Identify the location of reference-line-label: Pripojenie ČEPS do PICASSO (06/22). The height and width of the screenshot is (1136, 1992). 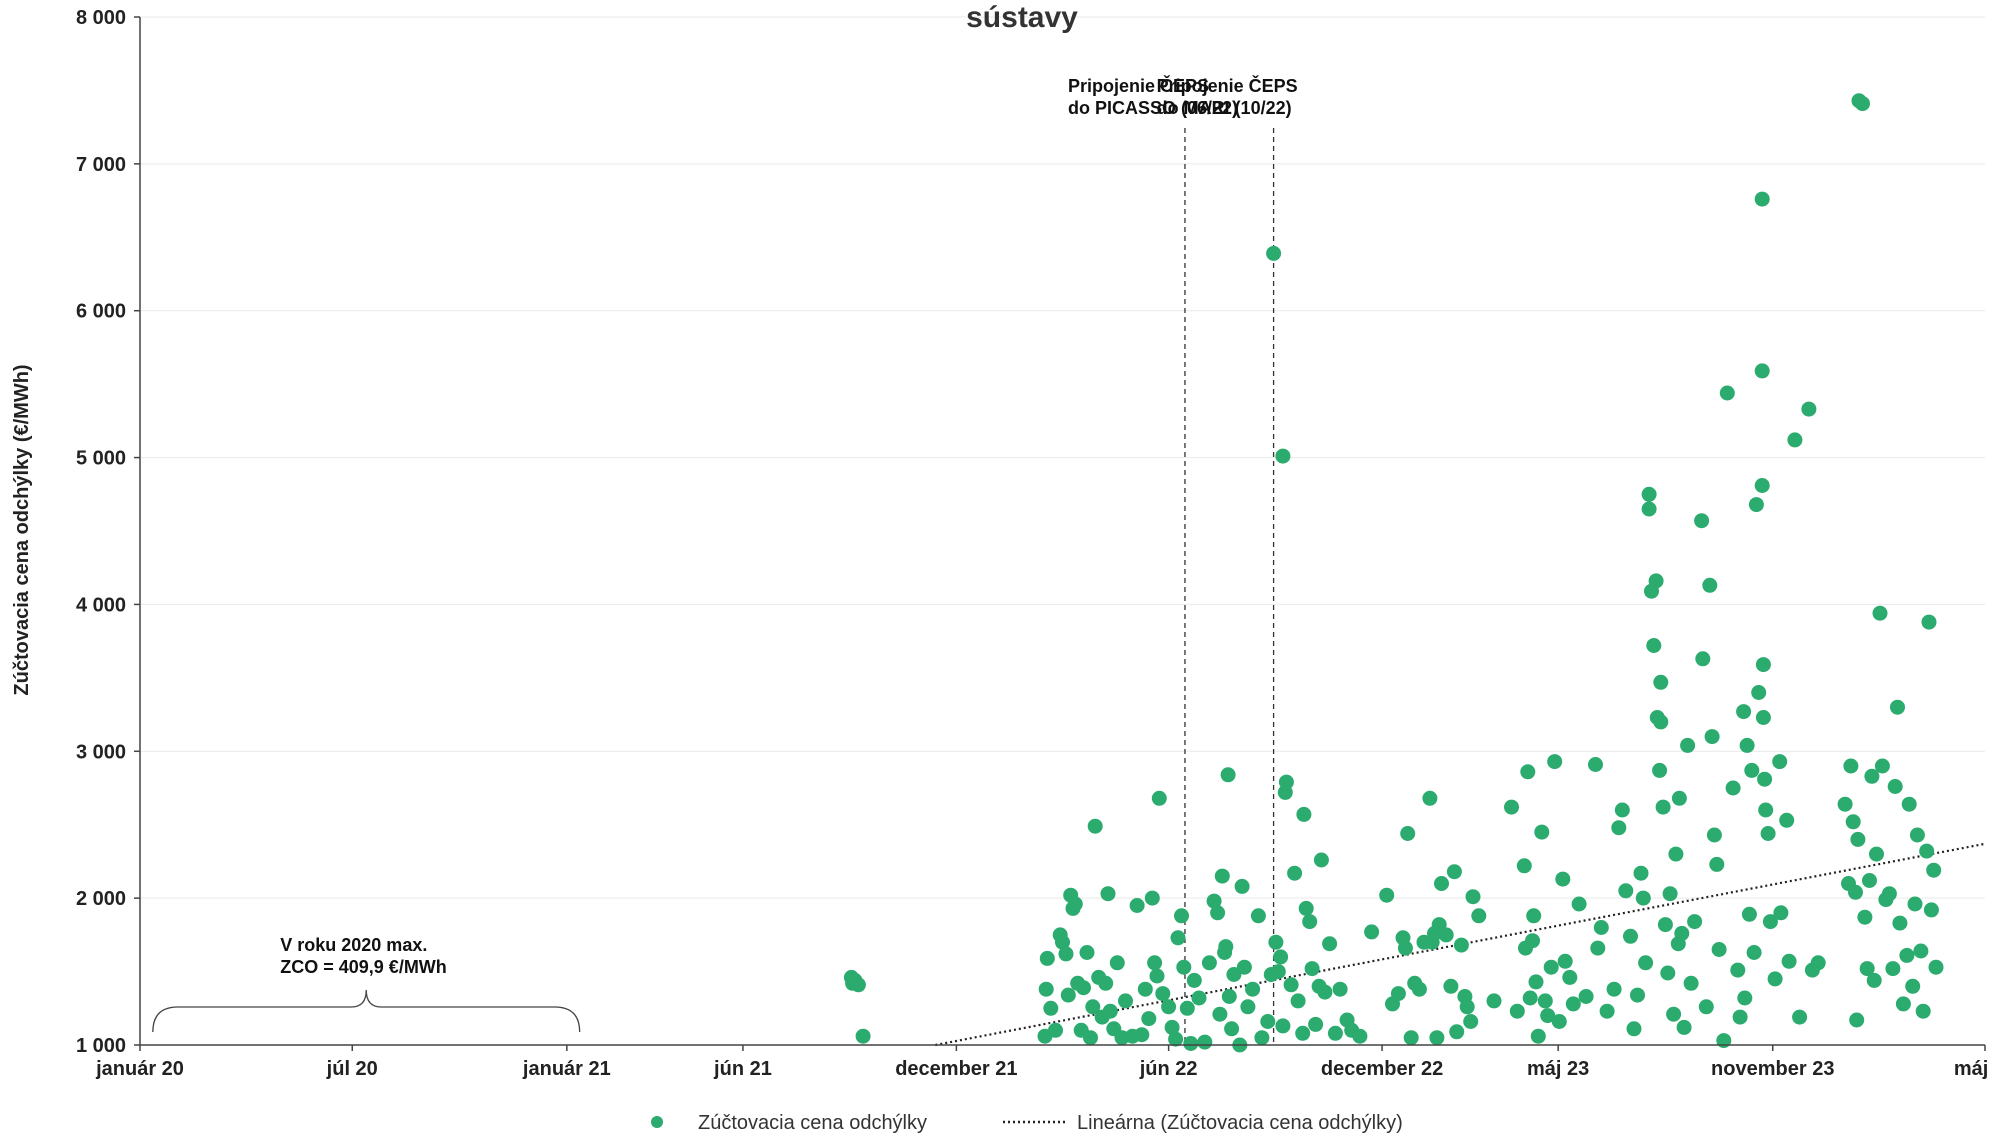
(1153, 96).